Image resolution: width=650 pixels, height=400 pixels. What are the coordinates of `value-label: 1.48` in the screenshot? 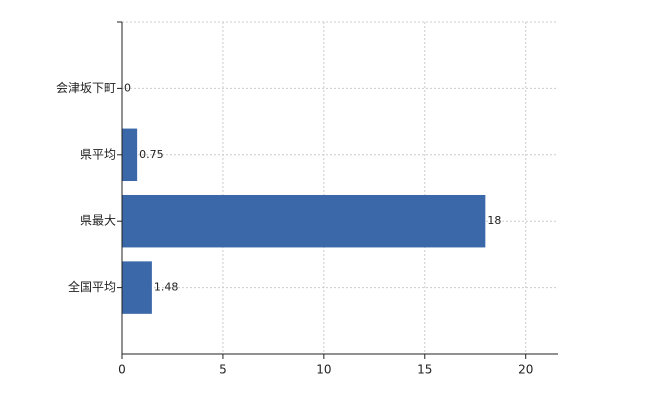 It's located at (166, 287).